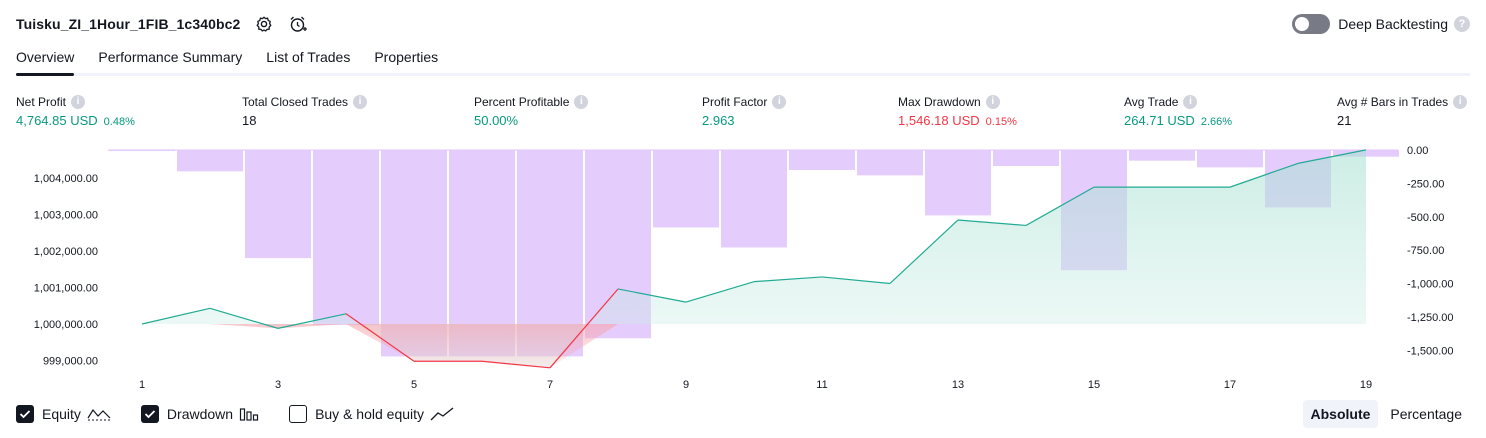 The width and height of the screenshot is (1486, 438). I want to click on buy-hold-line-icon, so click(442, 414).